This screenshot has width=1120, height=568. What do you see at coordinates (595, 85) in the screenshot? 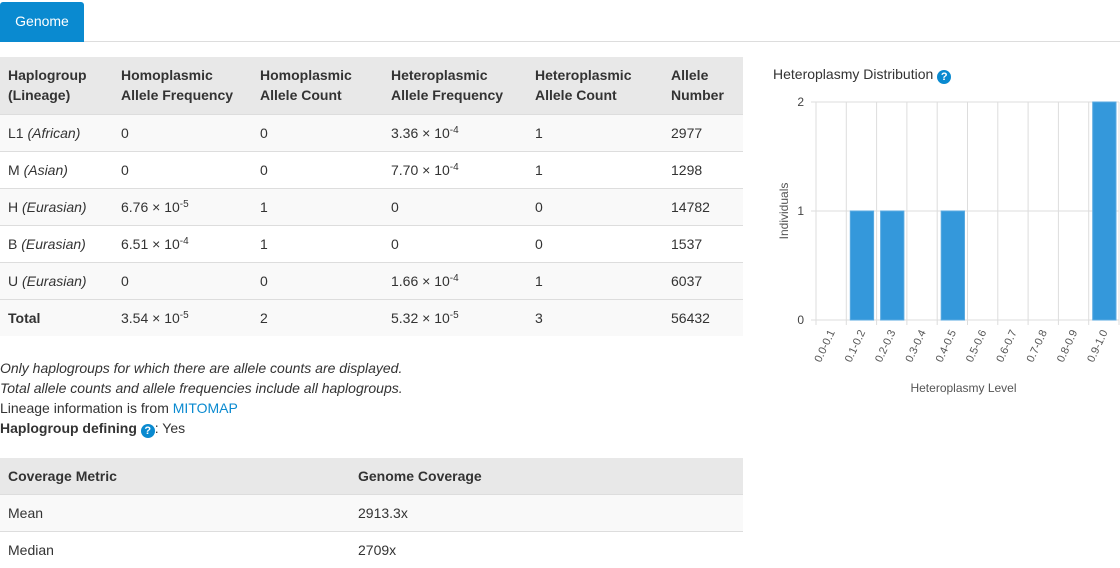
I see `column-header: Heteroplasmic Allele Count` at bounding box center [595, 85].